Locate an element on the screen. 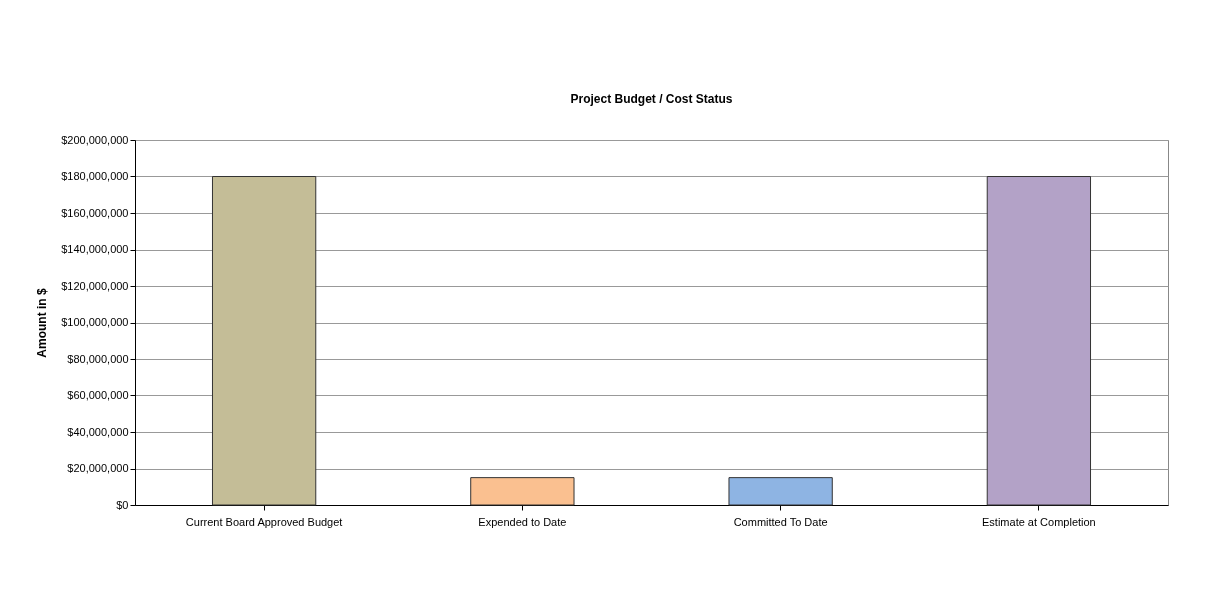 The width and height of the screenshot is (1215, 596). y-tick-label: $80,000,000 is located at coordinates (98, 358).